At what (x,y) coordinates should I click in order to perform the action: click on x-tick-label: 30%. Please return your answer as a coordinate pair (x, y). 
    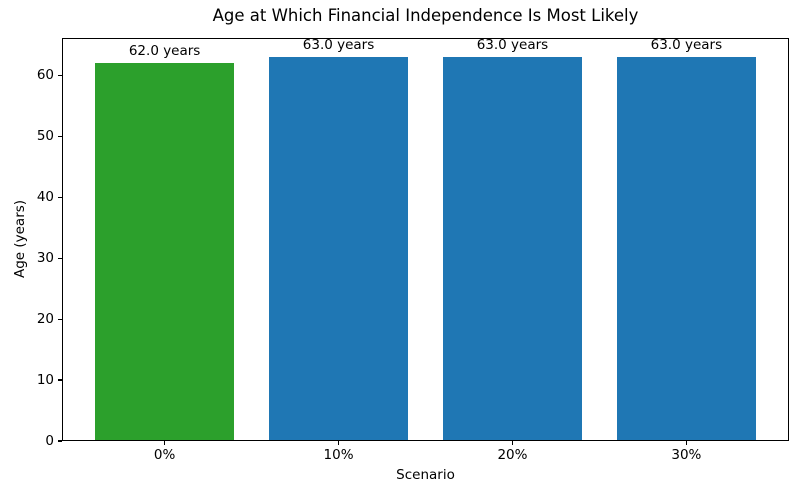
    Looking at the image, I should click on (686, 455).